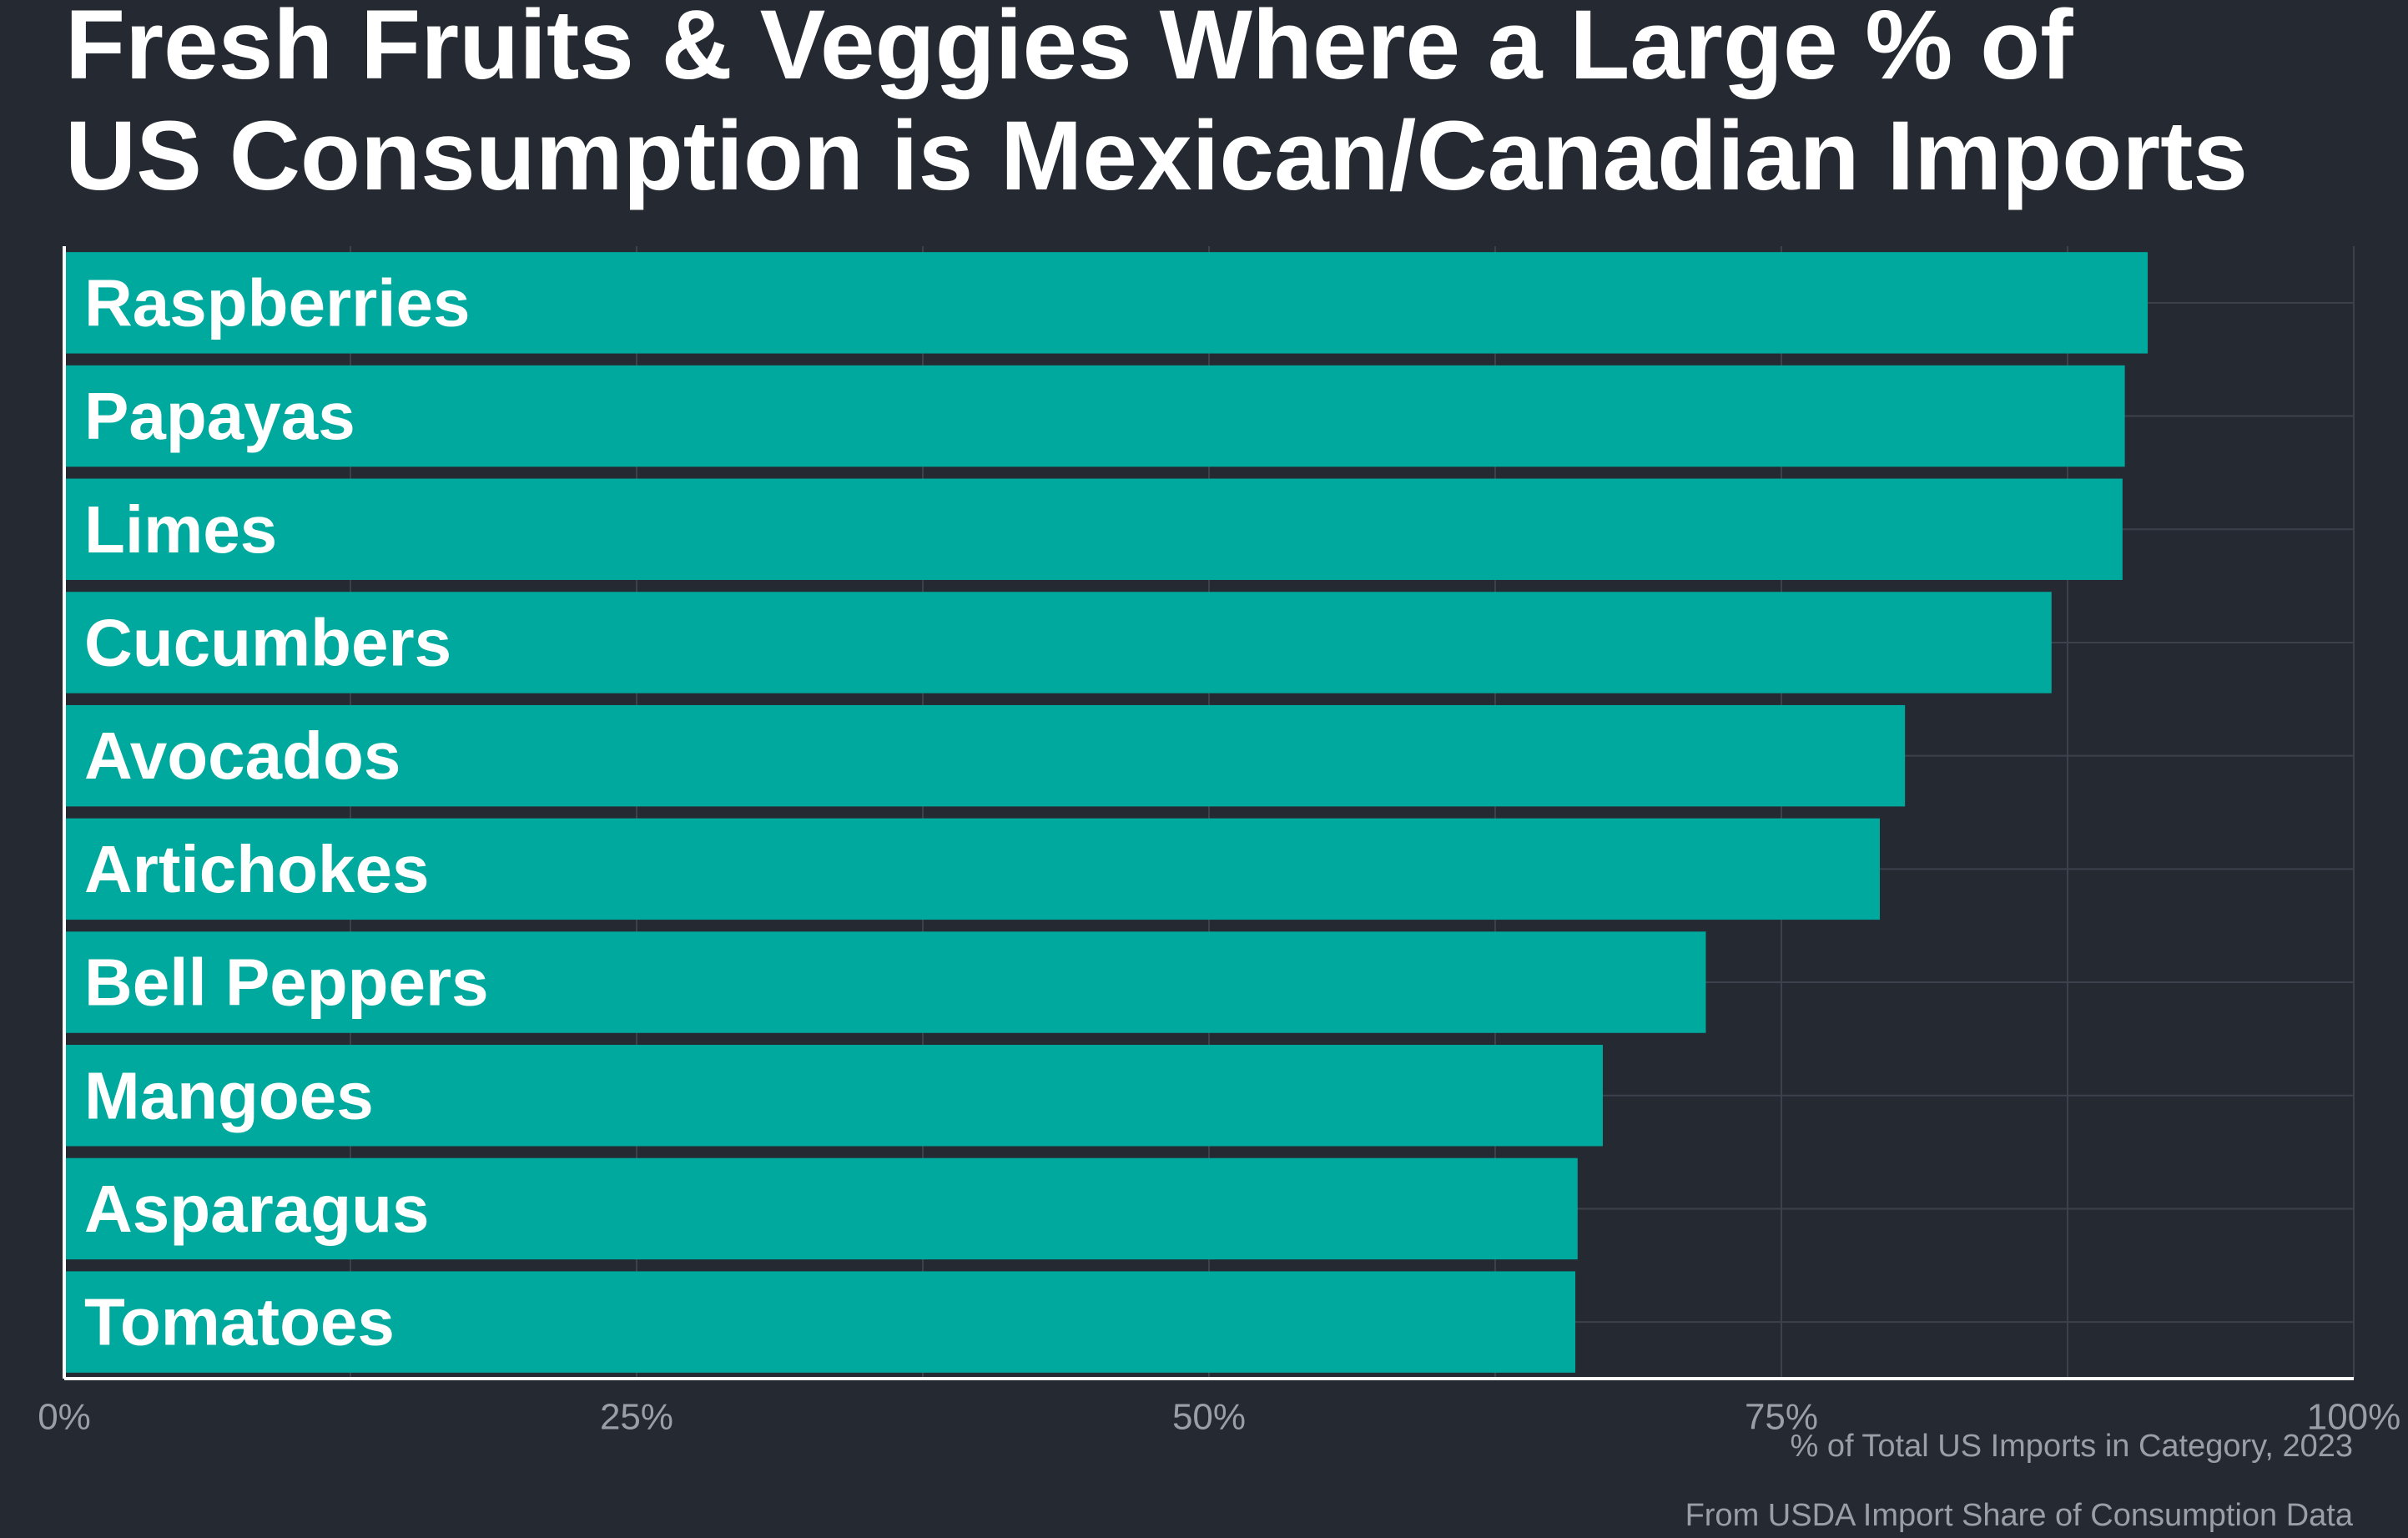 The image size is (2408, 1538). Describe the element at coordinates (277, 302) in the screenshot. I see `bar-label: Raspberries` at that location.